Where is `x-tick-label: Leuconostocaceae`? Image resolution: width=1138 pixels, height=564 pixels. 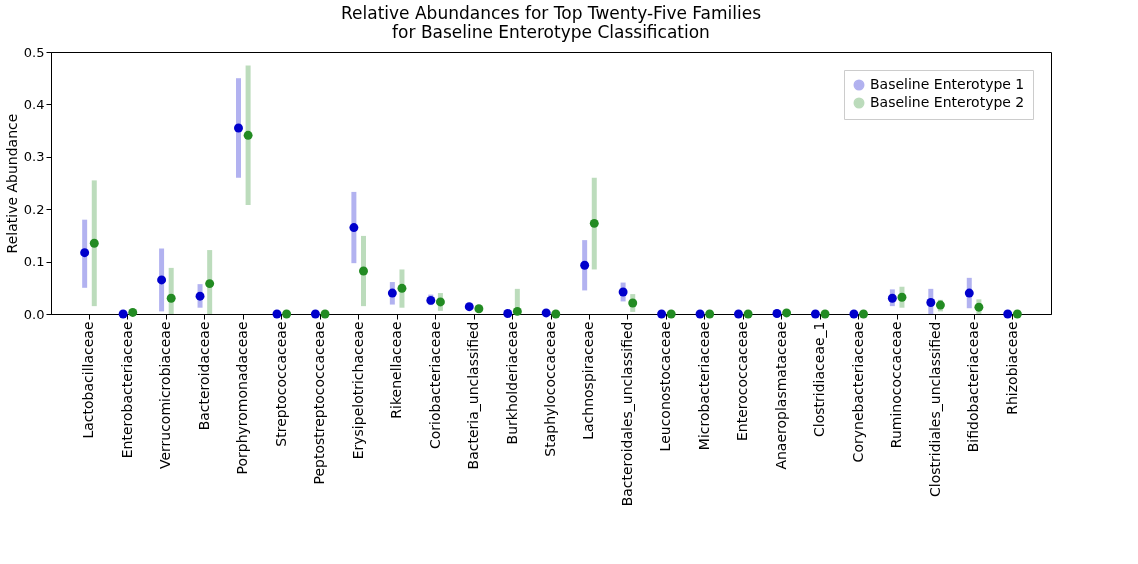 x-tick-label: Leuconostocaceae is located at coordinates (665, 386).